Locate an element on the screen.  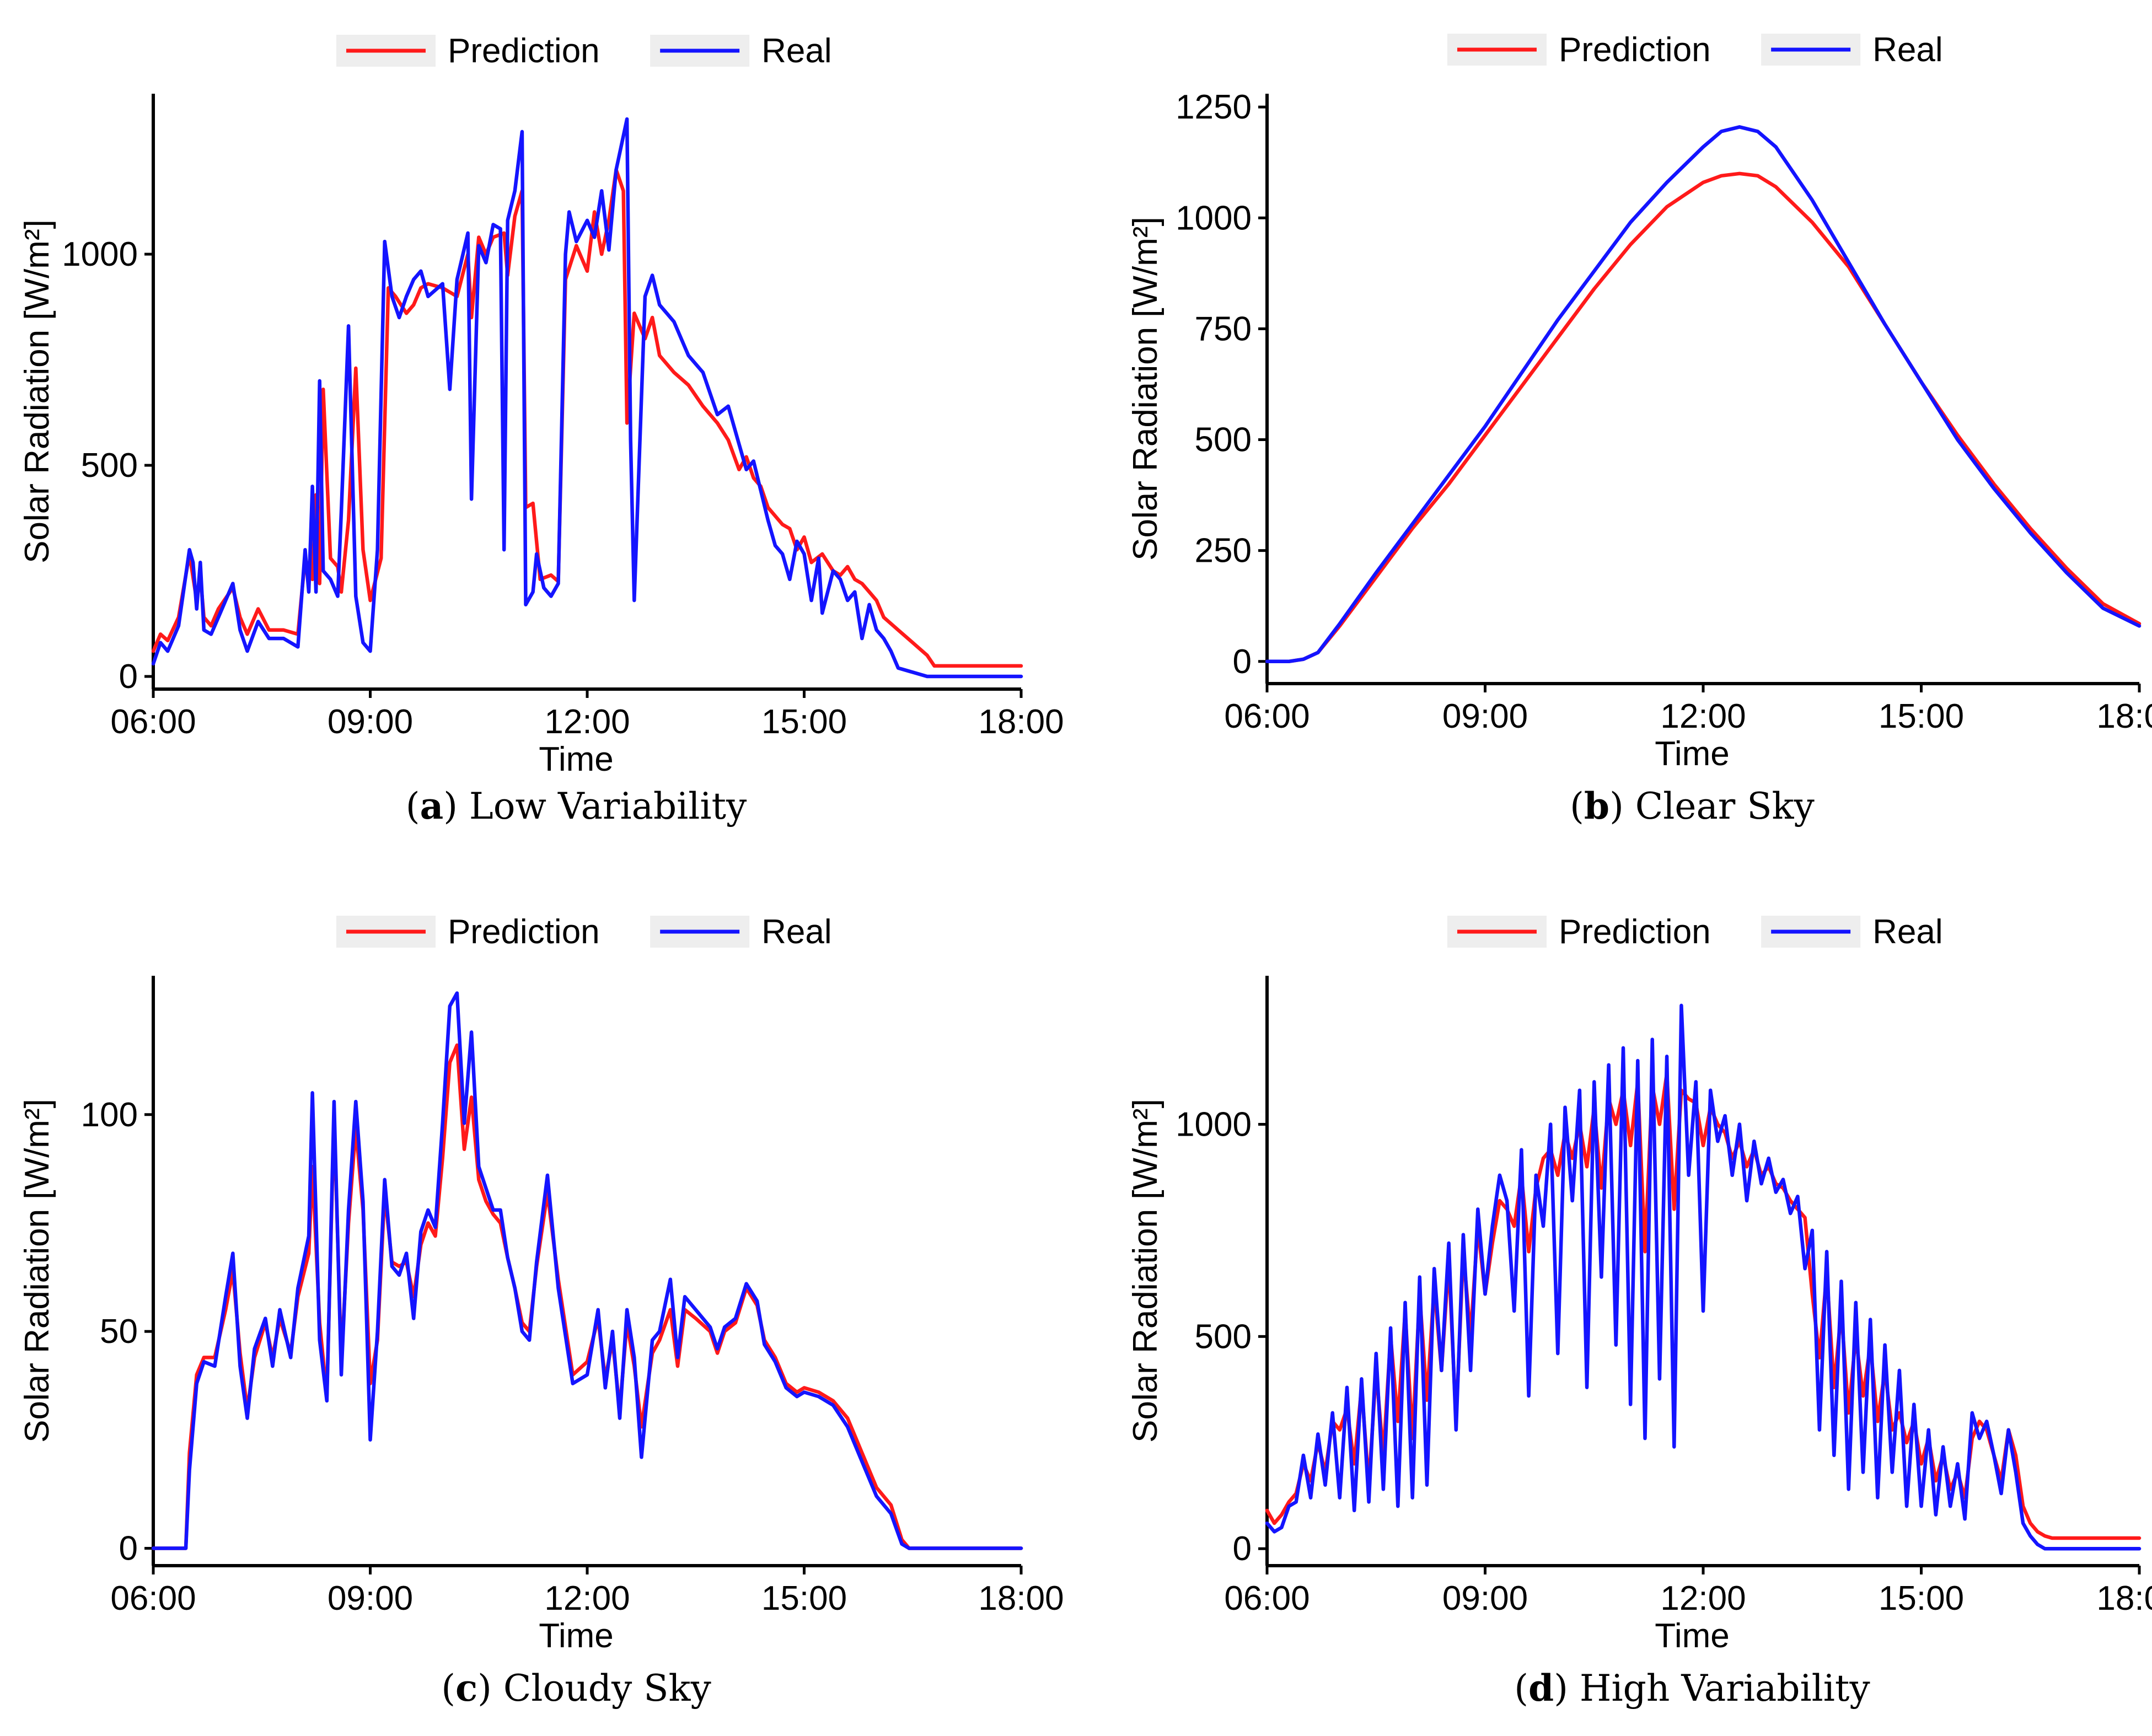
y-tick-label: 50 is located at coordinates (119, 1332).